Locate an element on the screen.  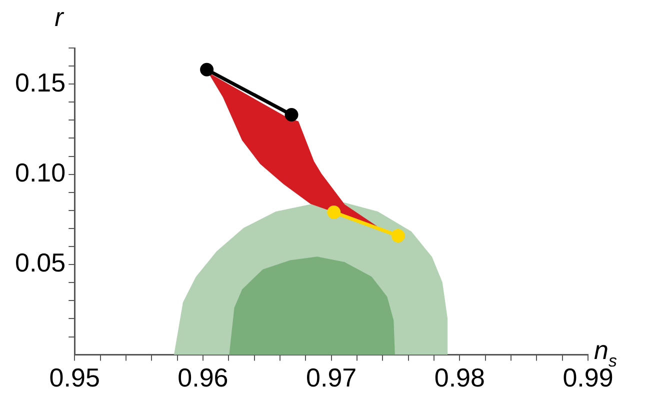
y-tick-label: 0.10 is located at coordinates (40, 173).